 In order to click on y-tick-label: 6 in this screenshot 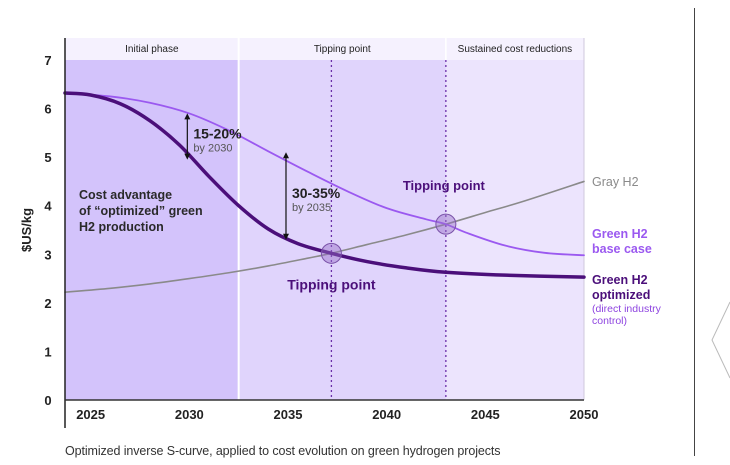, I will do `click(47, 109)`.